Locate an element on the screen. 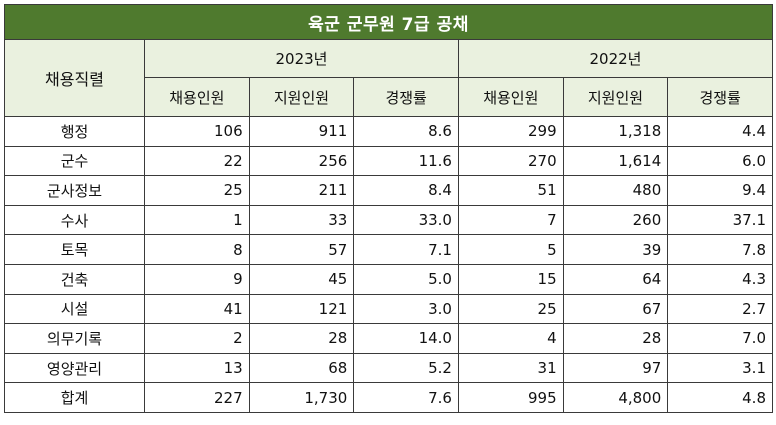 This screenshot has width=776, height=425. row-label: 수사 is located at coordinates (74, 220).